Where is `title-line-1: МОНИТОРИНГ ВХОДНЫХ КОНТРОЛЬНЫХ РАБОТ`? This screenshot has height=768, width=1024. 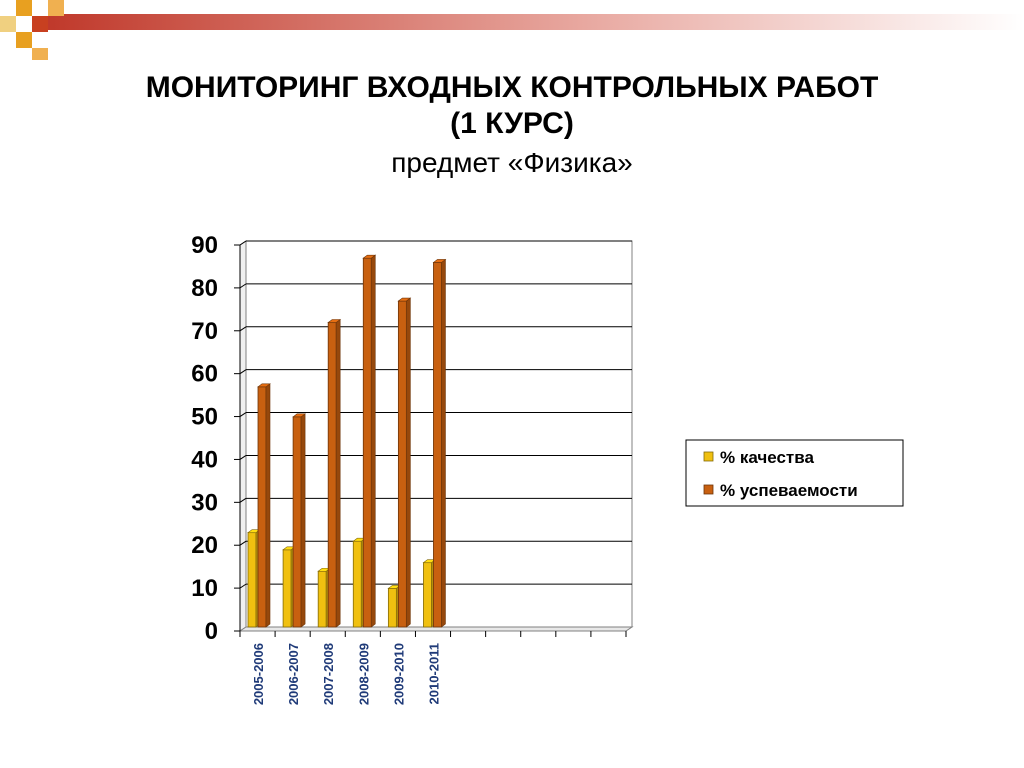 title-line-1: МОНИТОРИНГ ВХОДНЫХ КОНТРОЛЬНЫХ РАБОТ is located at coordinates (512, 87).